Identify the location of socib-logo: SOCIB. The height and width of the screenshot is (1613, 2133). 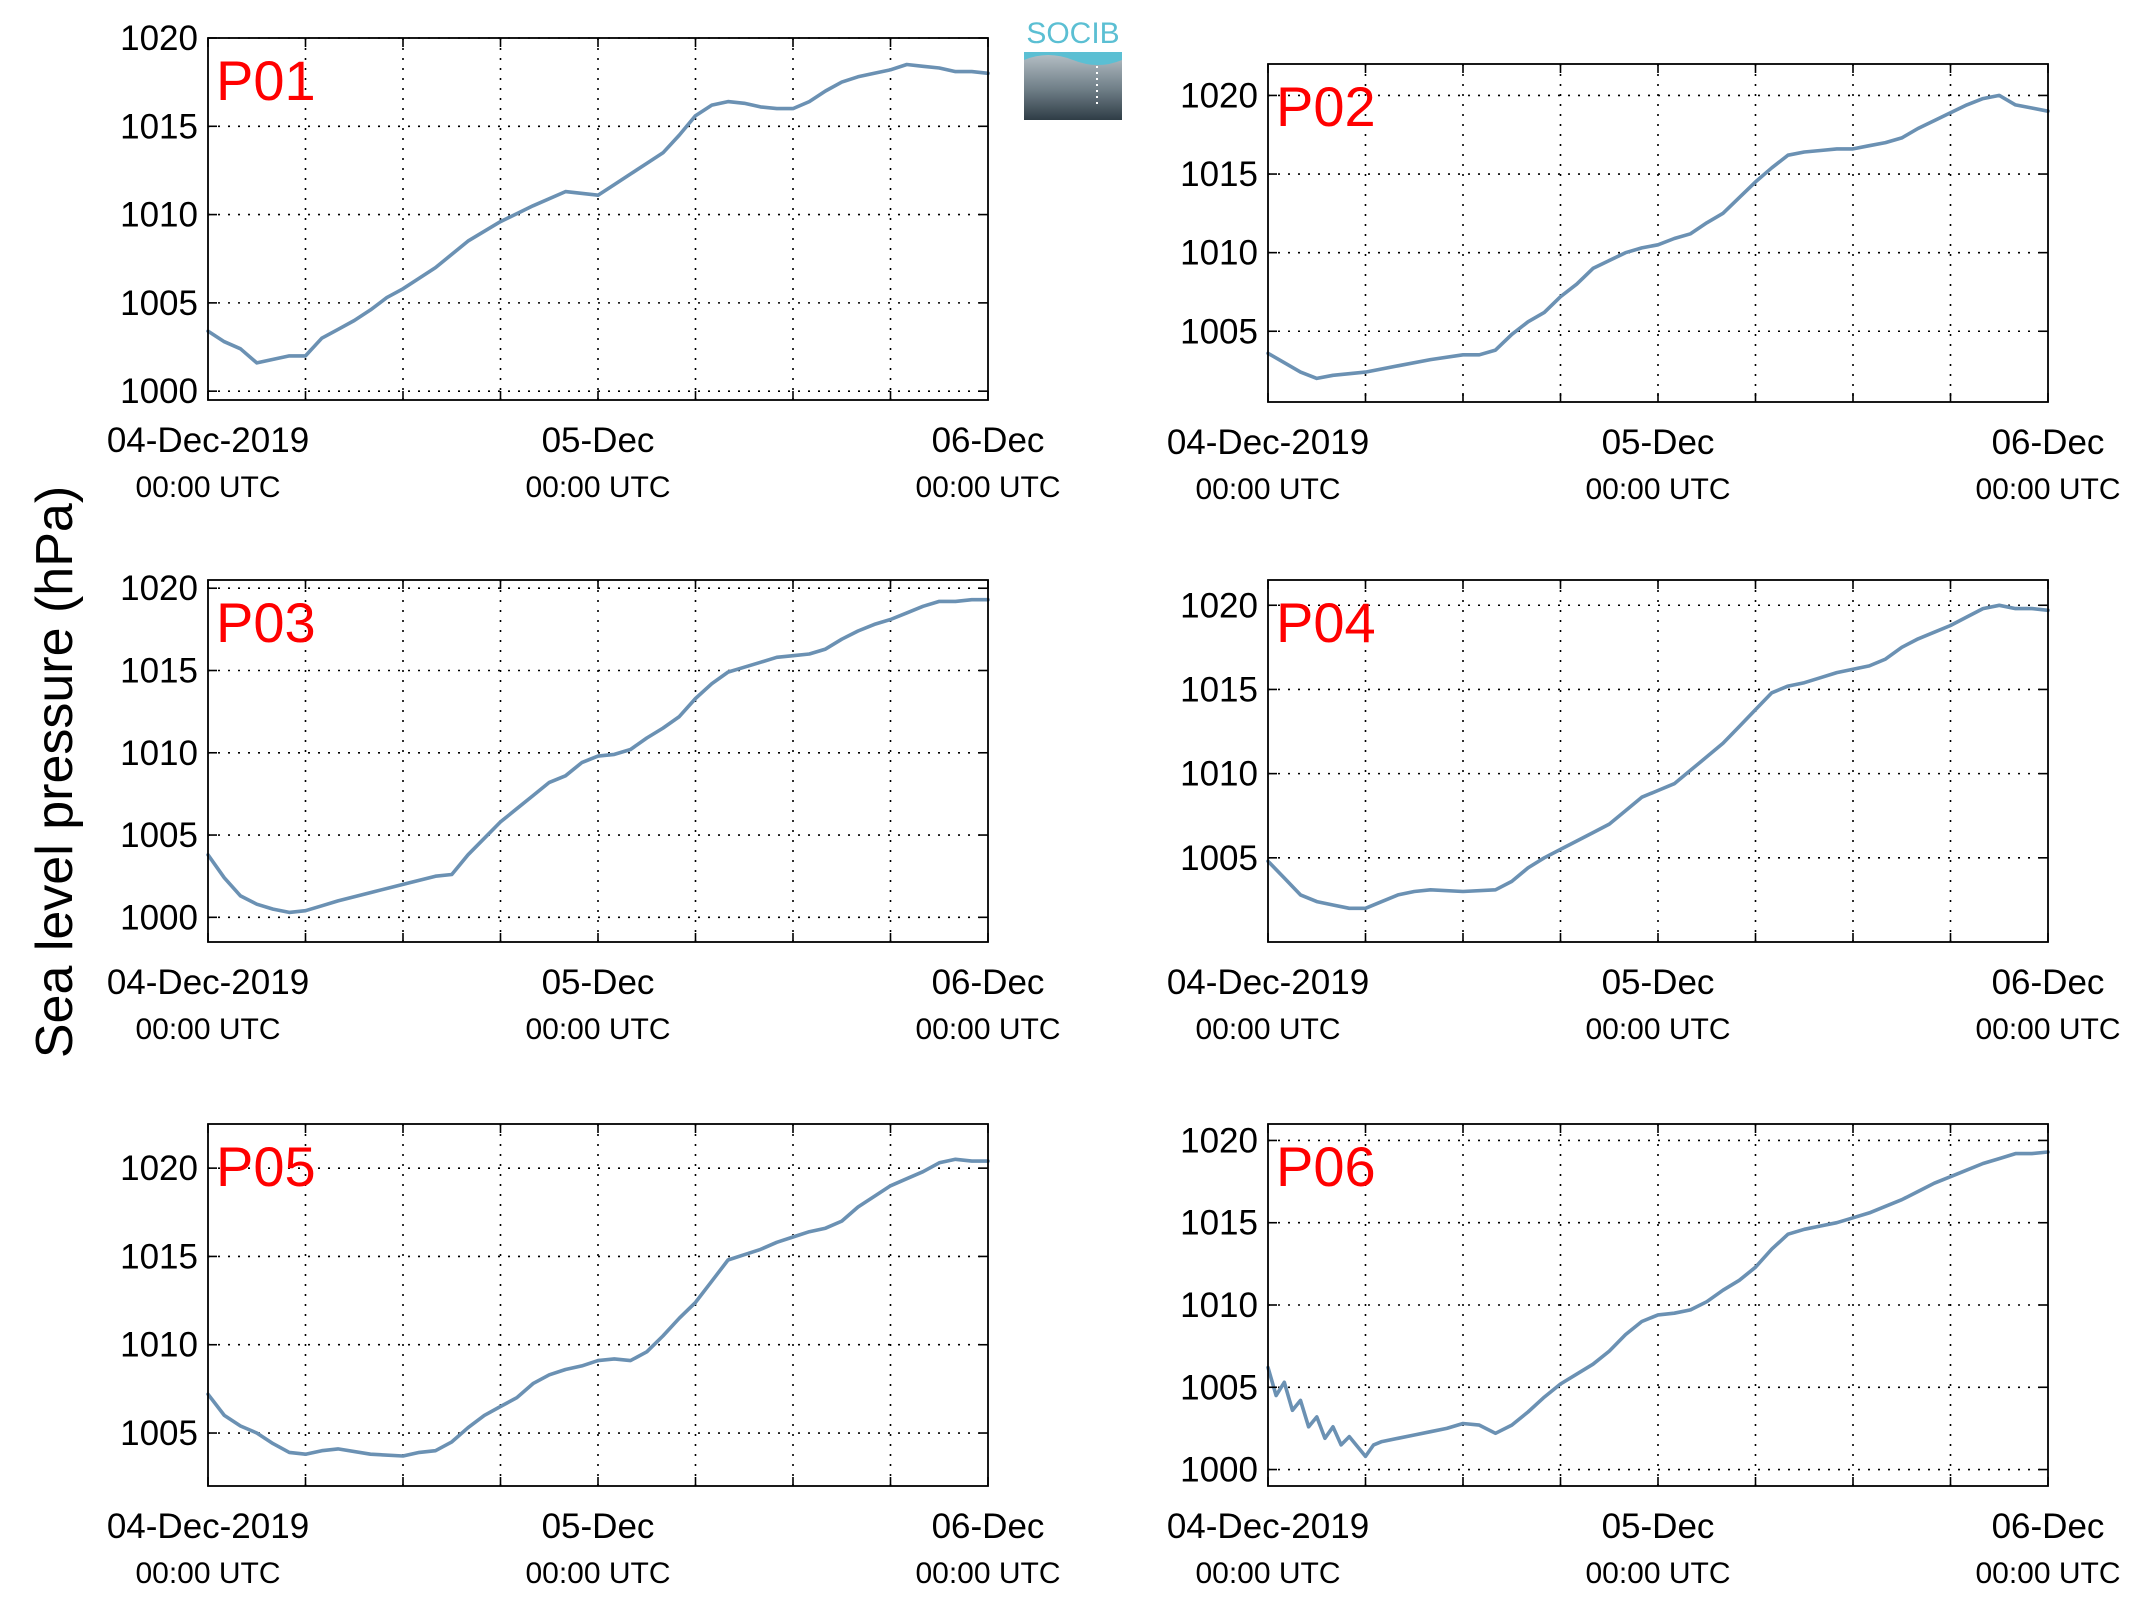
(1073, 68).